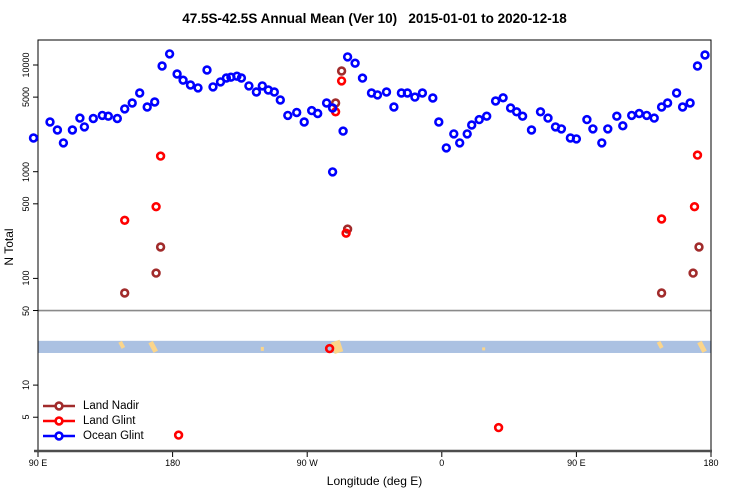 The height and width of the screenshot is (500, 750). I want to click on highlight-band, so click(374, 346).